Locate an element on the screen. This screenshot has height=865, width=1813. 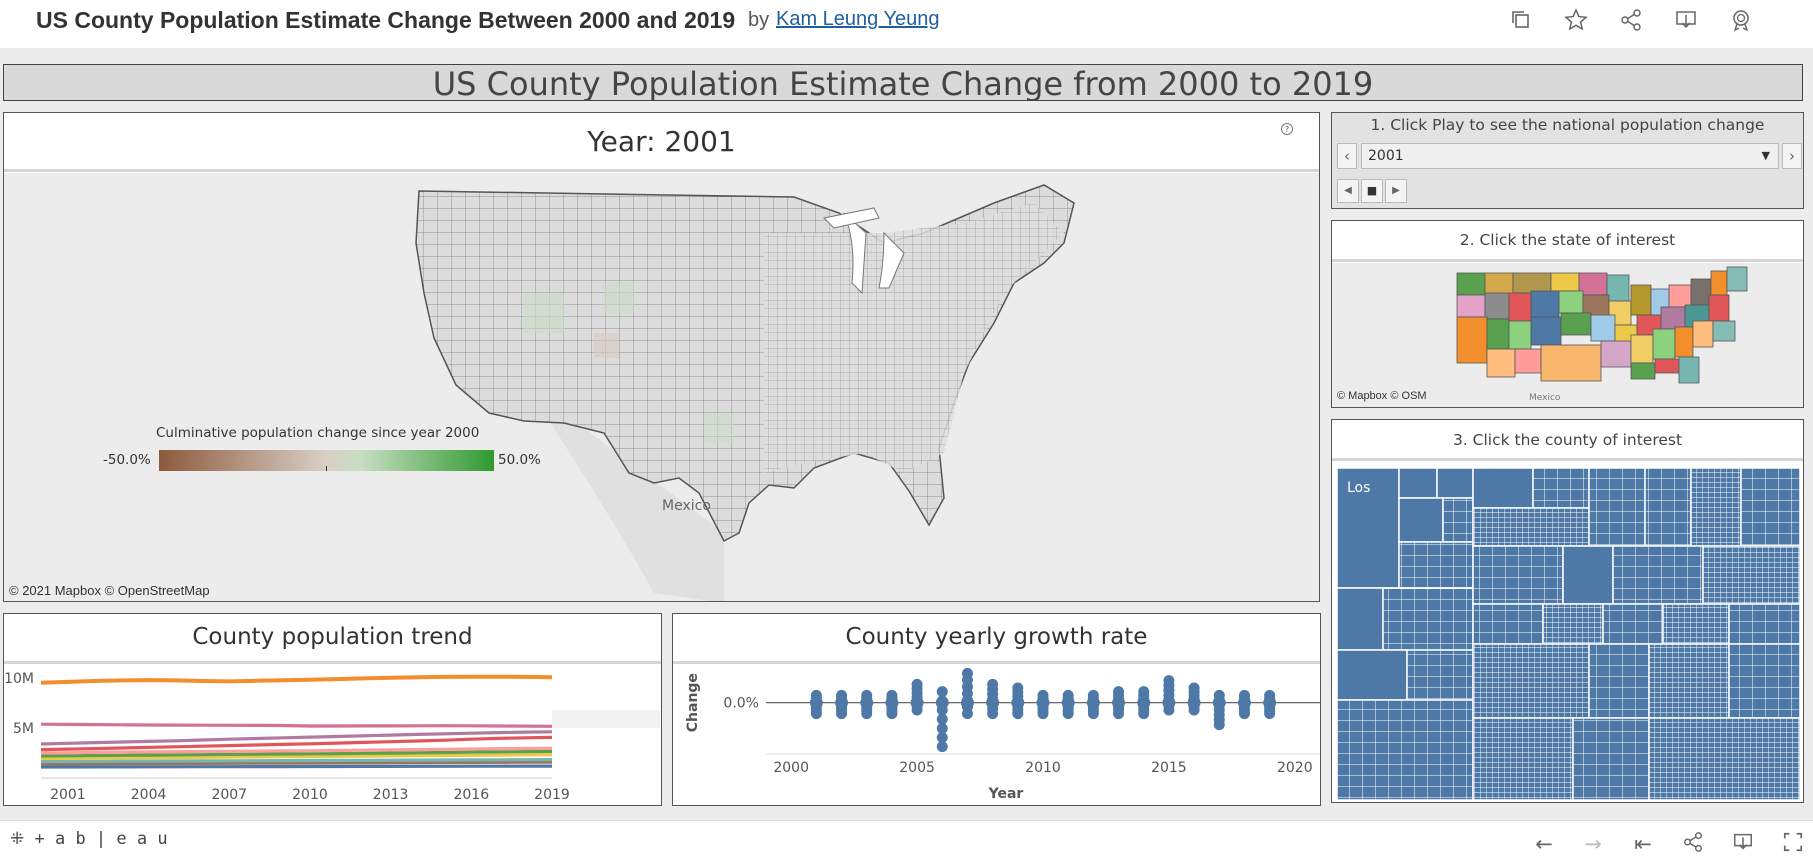
fullscreen-icon is located at coordinates (1793, 844).